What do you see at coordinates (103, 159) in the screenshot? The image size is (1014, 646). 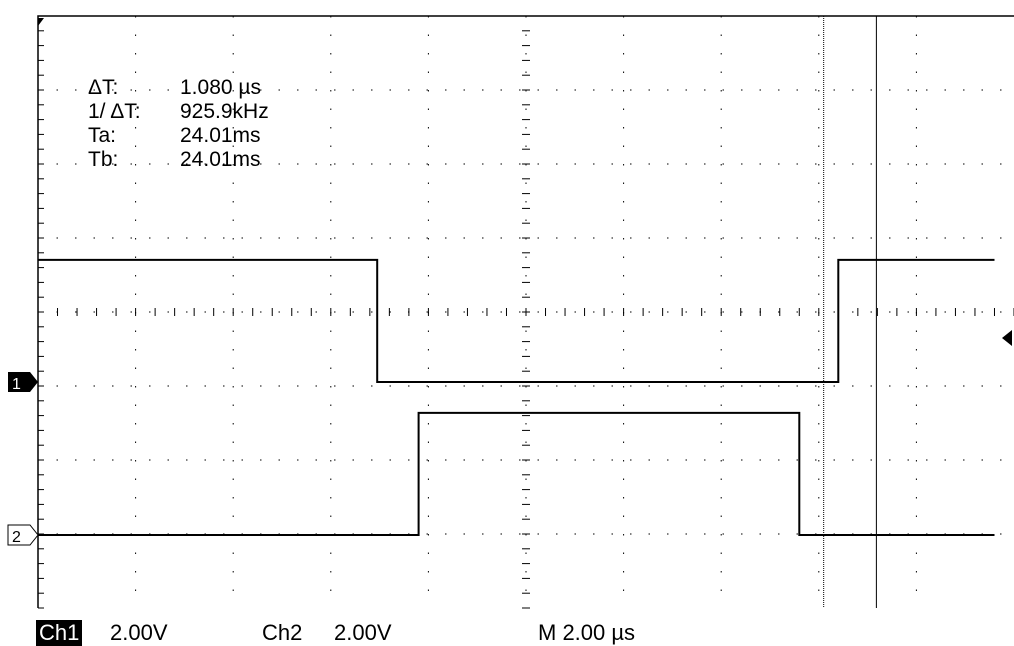 I see `tb-label: Tb:` at bounding box center [103, 159].